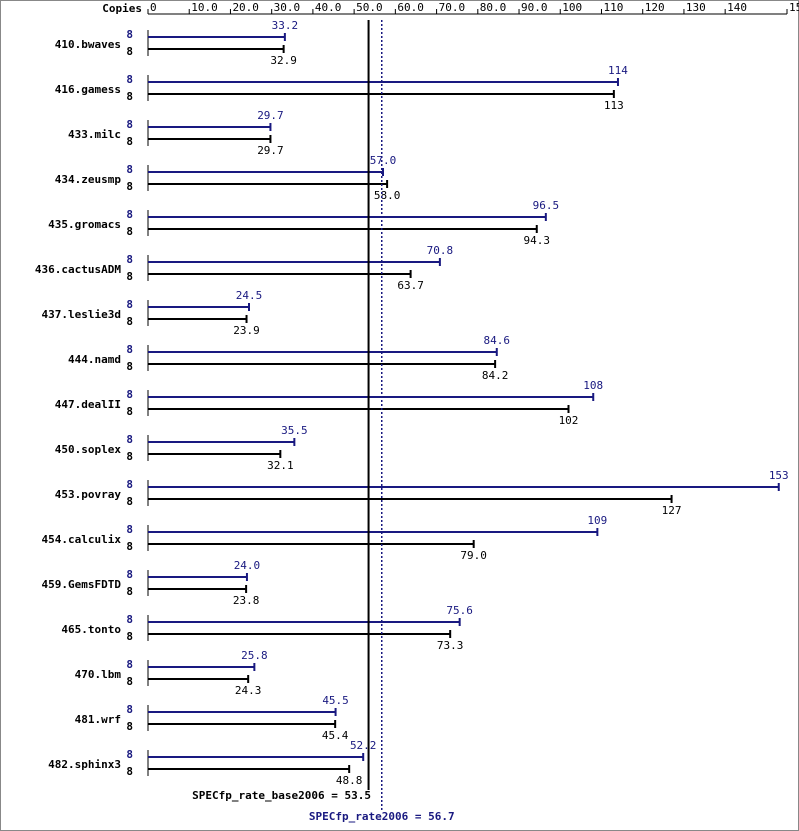  Describe the element at coordinates (382, 816) in the screenshot. I see `reference-label: SPECfp_rate2006 = 56.7` at that location.